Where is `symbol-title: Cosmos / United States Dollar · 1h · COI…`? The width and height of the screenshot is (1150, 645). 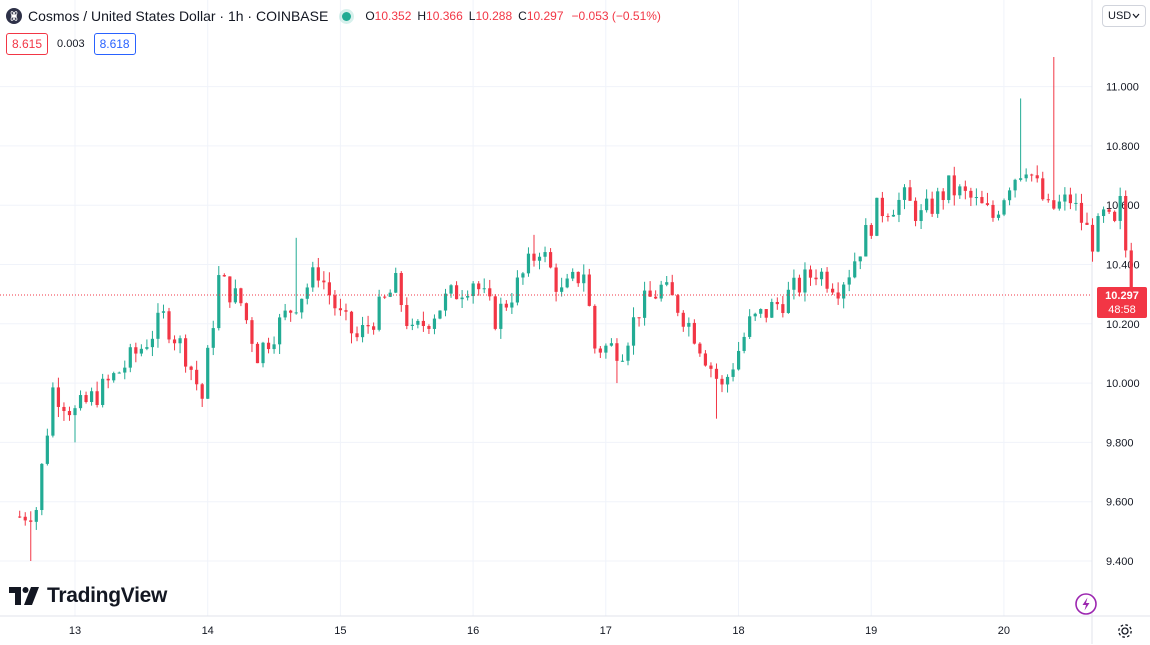
symbol-title: Cosmos / United States Dollar · 1h · COI… is located at coordinates (178, 16).